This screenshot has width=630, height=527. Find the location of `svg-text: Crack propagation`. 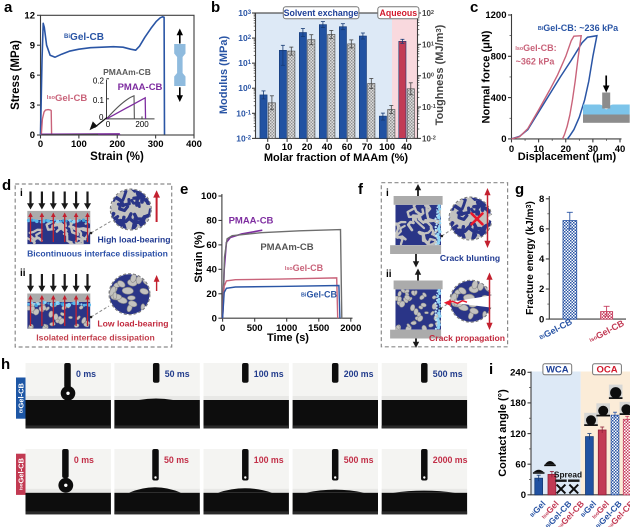

svg-text: Crack propagation is located at coordinates (467, 338).